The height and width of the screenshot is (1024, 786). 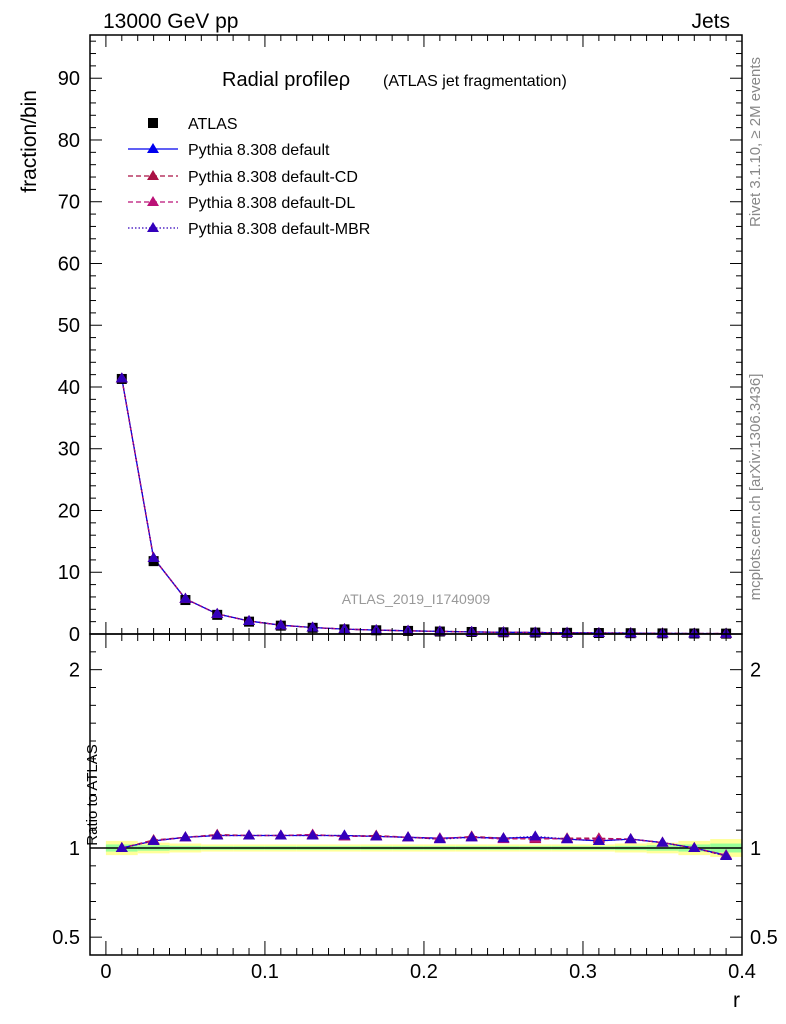 I want to click on x-tick-label: 0.3, so click(x=583, y=972).